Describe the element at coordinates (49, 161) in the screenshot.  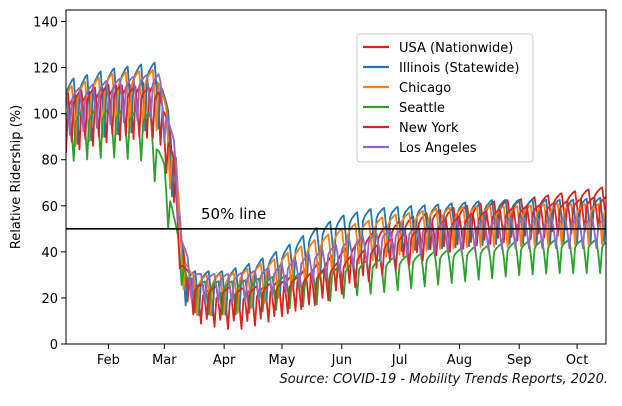
I see `y-tick-label: 80` at that location.